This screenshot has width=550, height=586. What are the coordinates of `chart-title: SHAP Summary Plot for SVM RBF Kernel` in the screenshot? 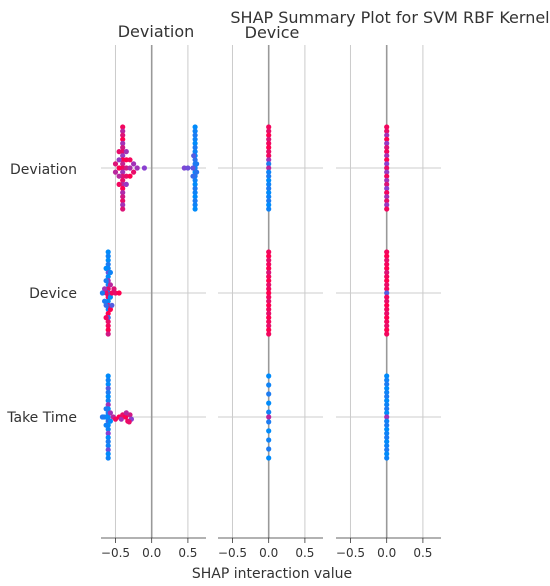 It's located at (389, 17).